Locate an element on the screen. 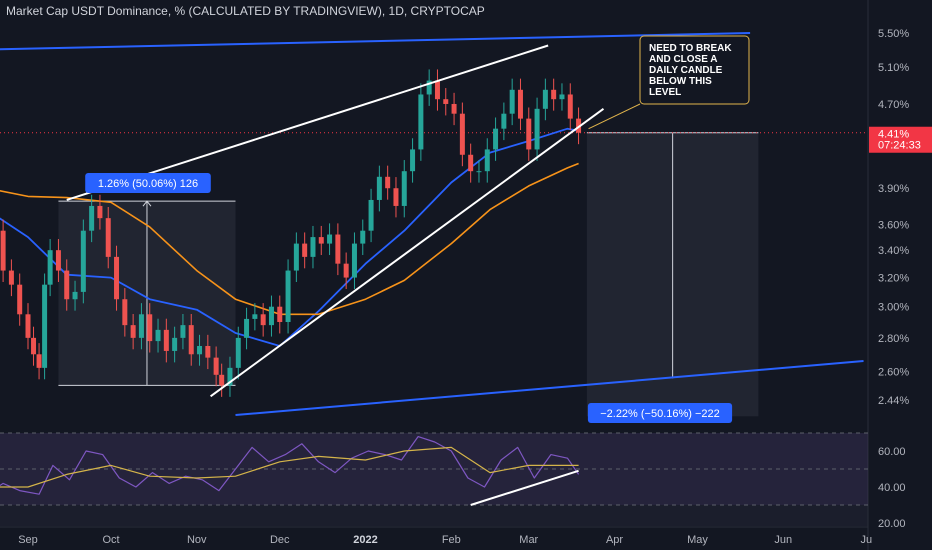 The width and height of the screenshot is (932, 550). price-tick-label: 3.90% is located at coordinates (893, 189).